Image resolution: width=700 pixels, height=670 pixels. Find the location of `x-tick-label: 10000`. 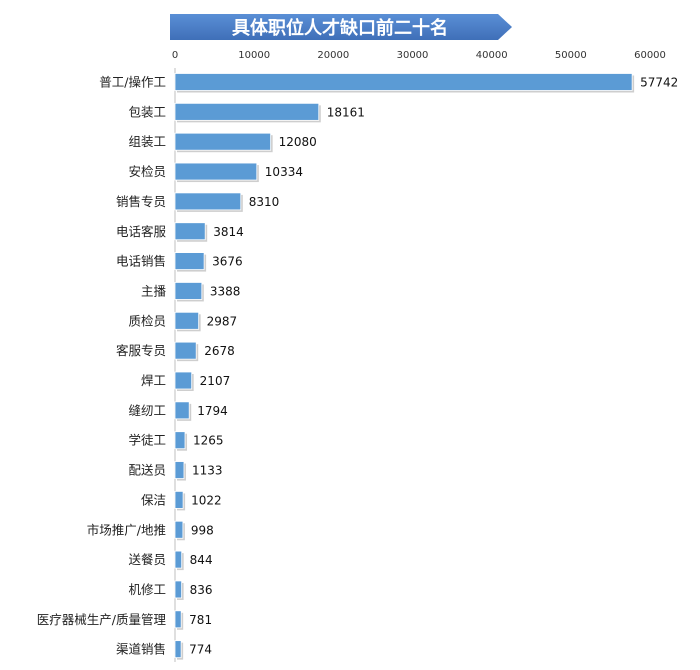

x-tick-label: 10000 is located at coordinates (254, 55).